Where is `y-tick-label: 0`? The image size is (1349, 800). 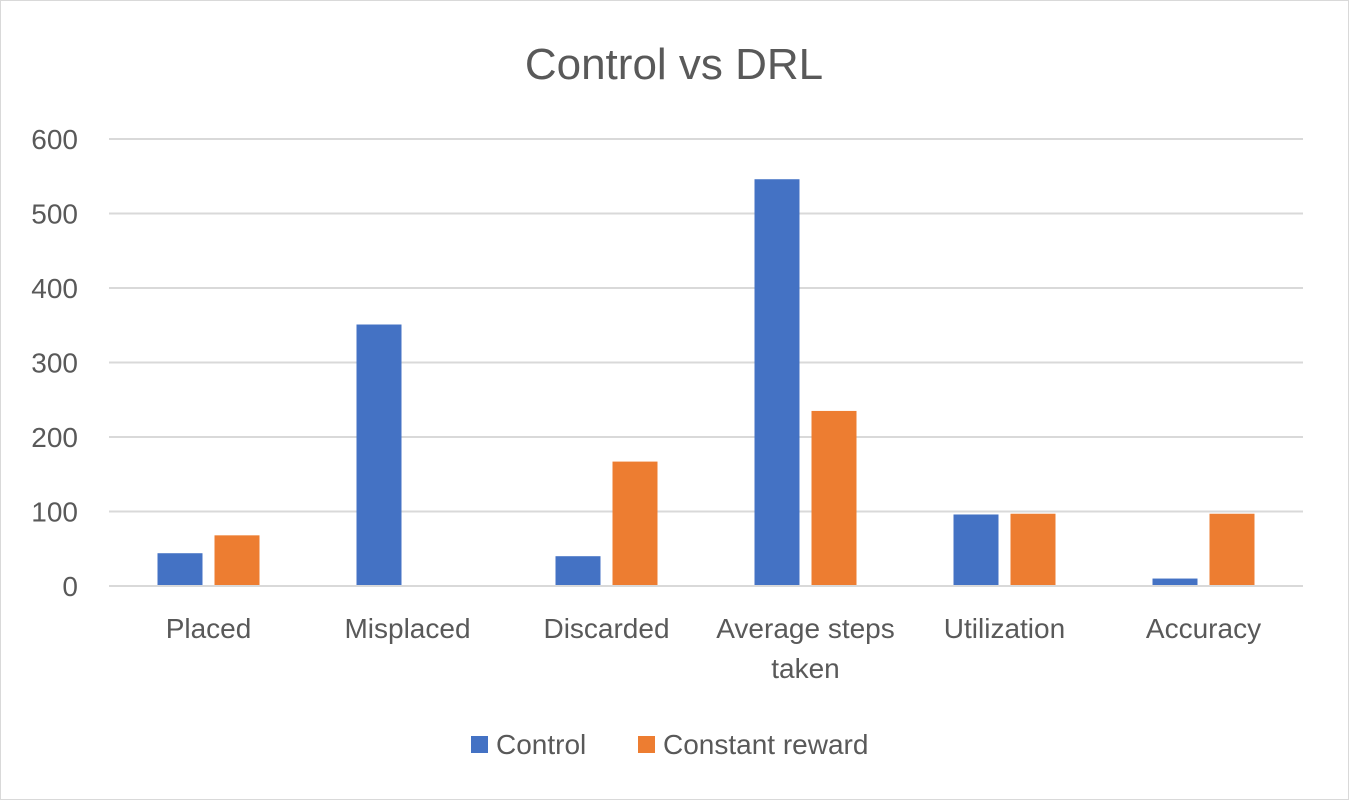 y-tick-label: 0 is located at coordinates (70, 586).